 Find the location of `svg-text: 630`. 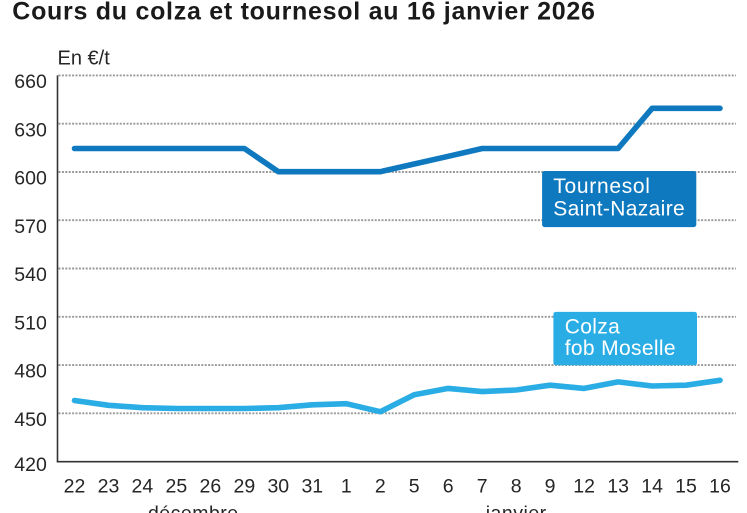

svg-text: 630 is located at coordinates (30, 130).